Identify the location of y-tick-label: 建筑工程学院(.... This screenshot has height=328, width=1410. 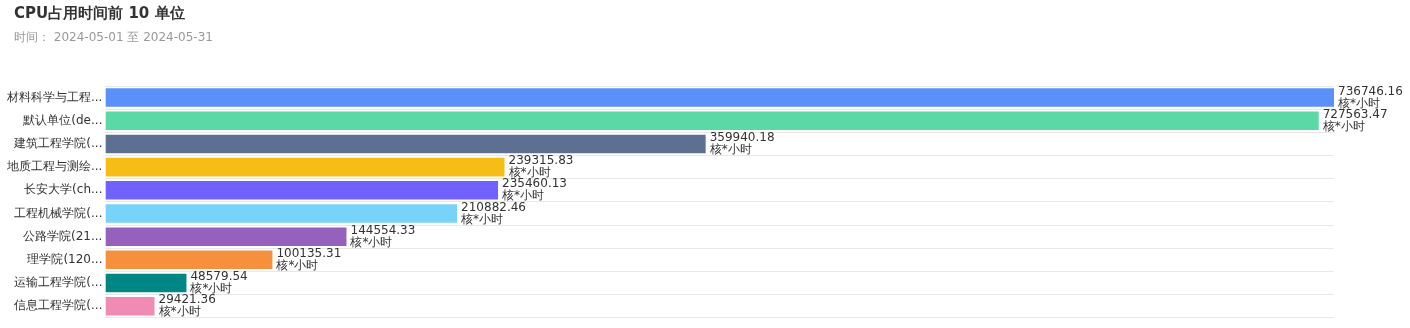
(58, 143).